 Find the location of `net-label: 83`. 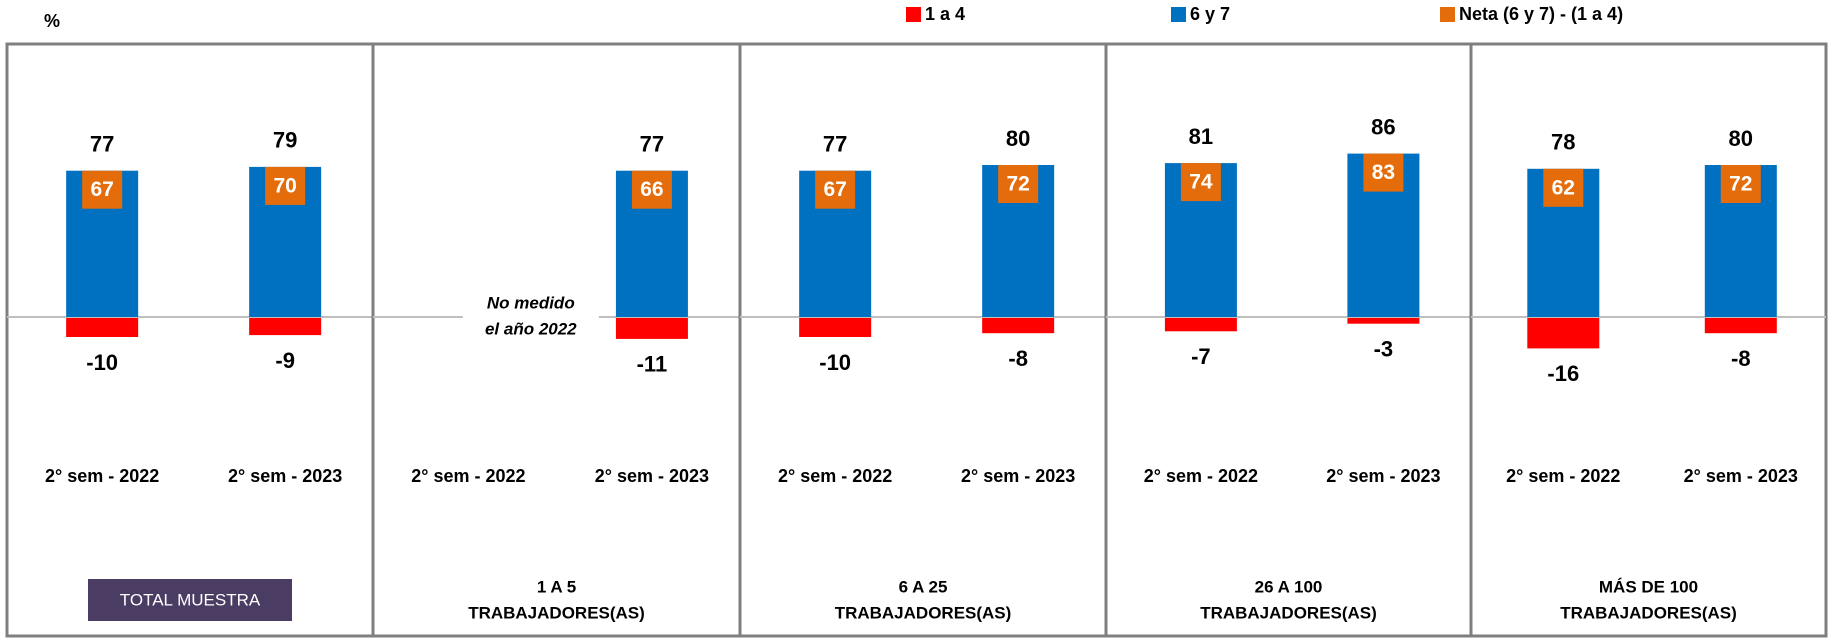

net-label: 83 is located at coordinates (1383, 172).